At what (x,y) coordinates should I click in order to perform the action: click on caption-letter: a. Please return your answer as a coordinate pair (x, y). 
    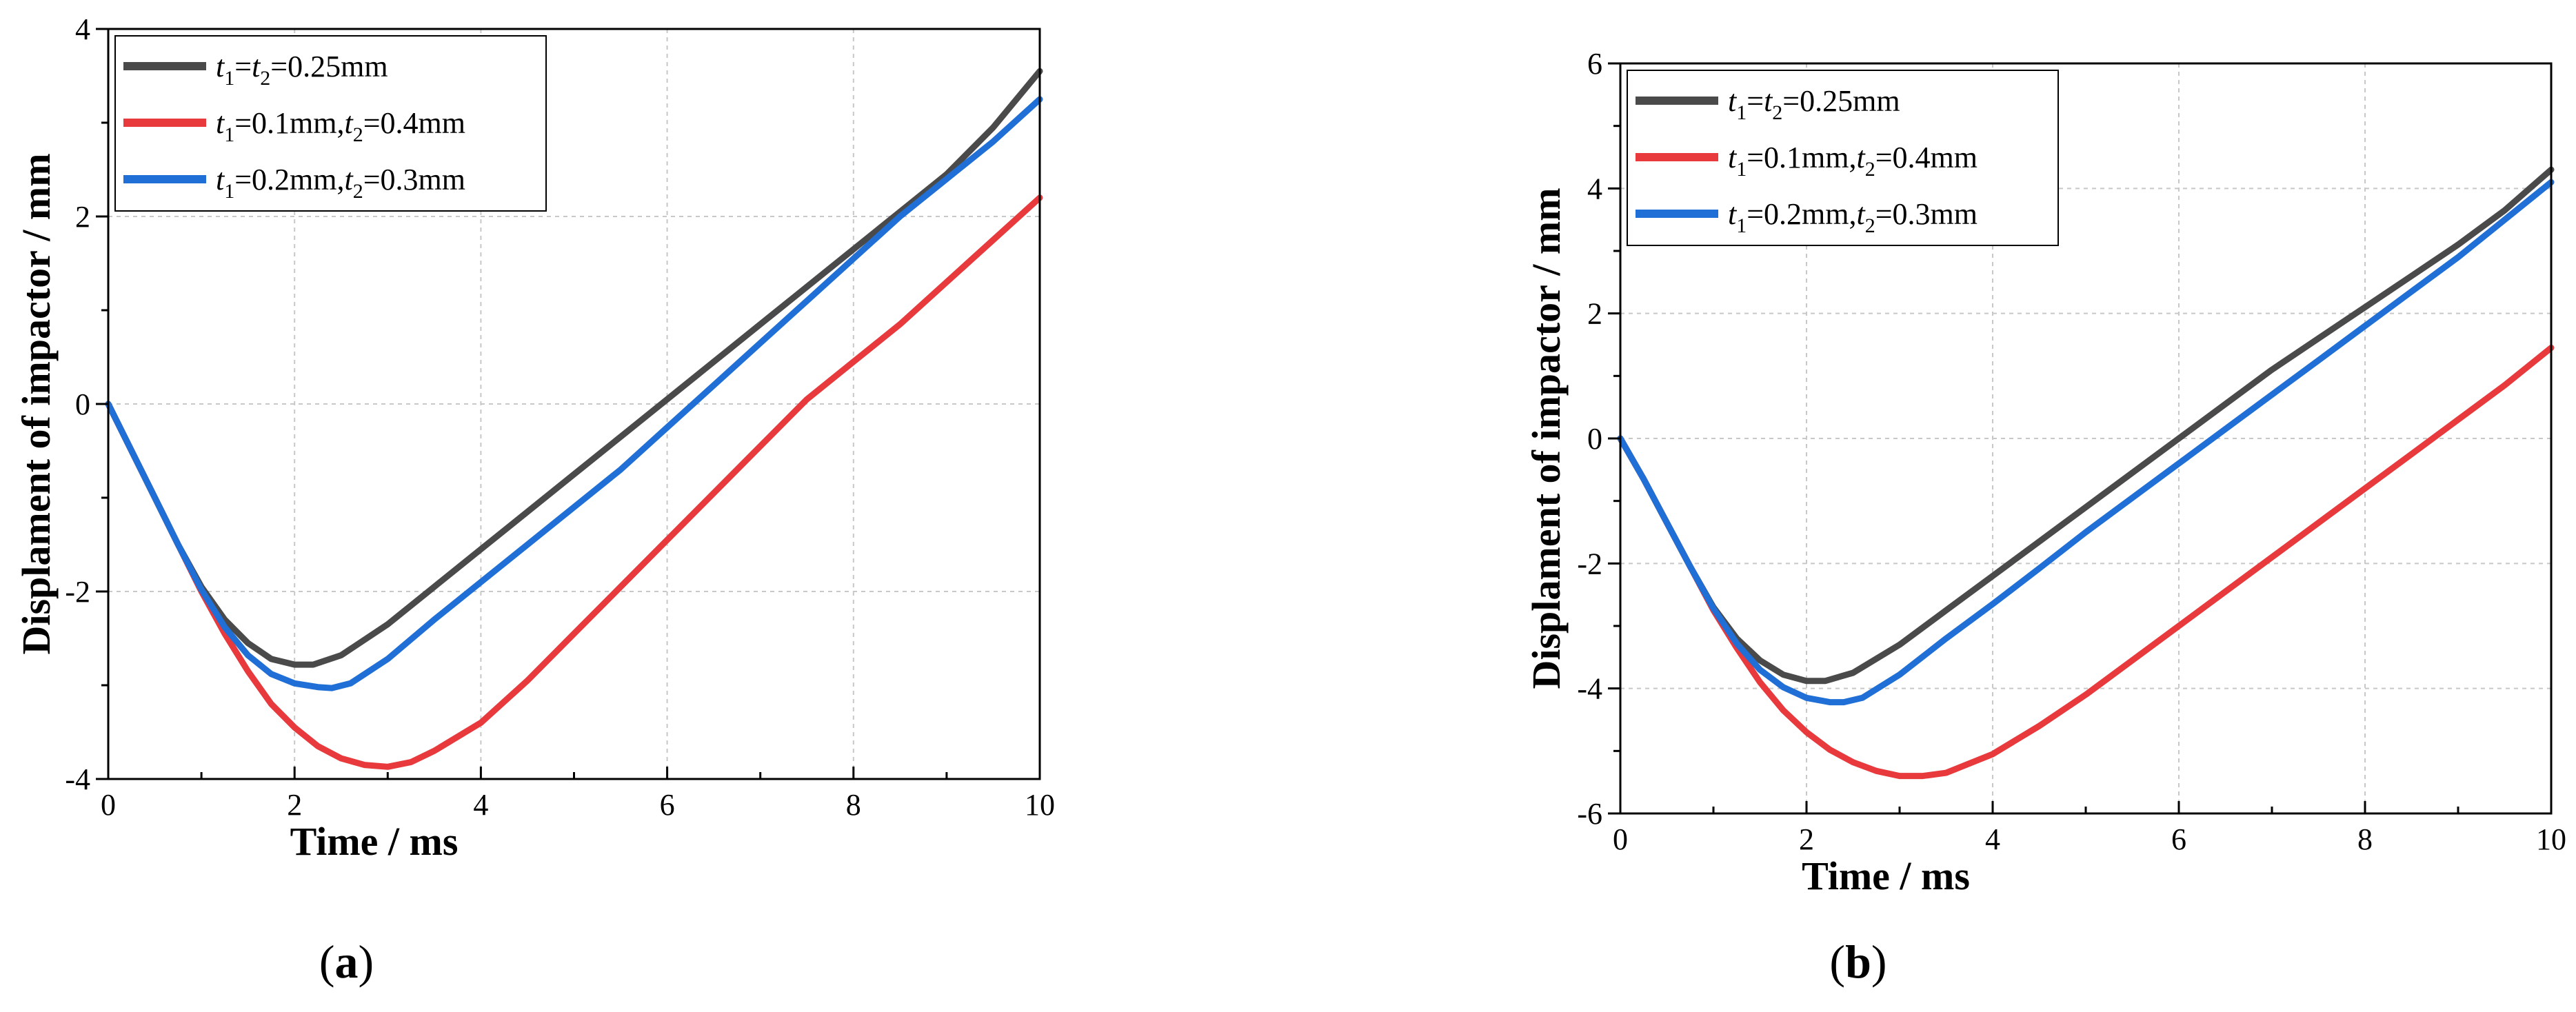
    Looking at the image, I should click on (347, 961).